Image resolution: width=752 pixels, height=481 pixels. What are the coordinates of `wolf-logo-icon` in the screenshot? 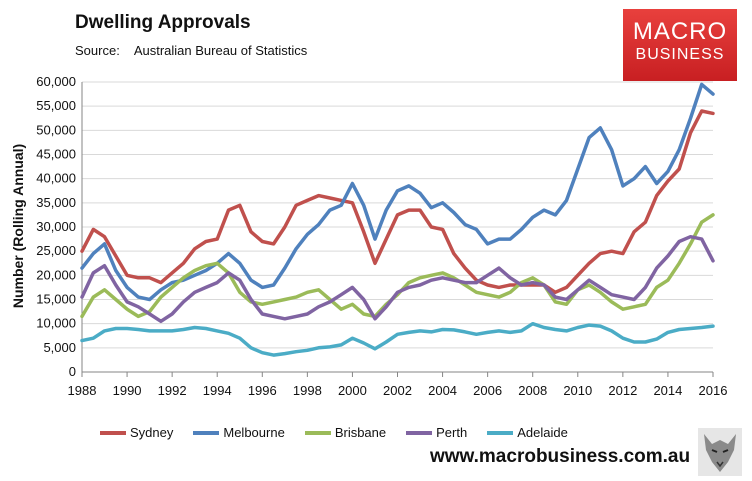 It's located at (720, 452).